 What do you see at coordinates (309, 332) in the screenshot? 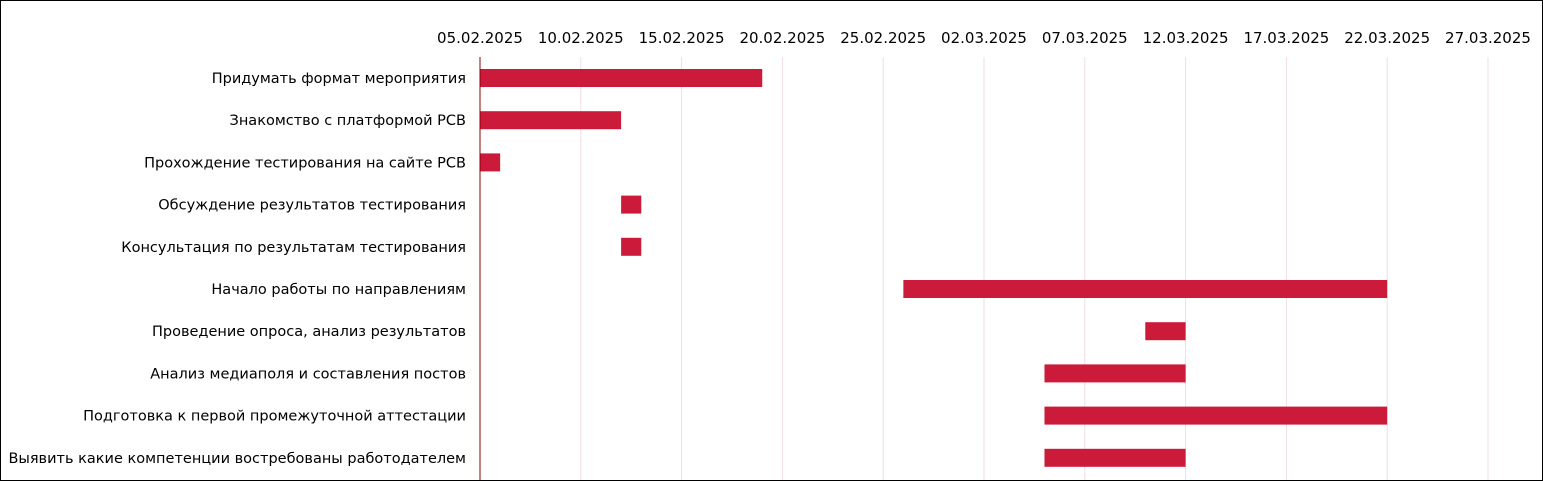
I see `task-label: Проведение опроса, анализ результатов` at bounding box center [309, 332].